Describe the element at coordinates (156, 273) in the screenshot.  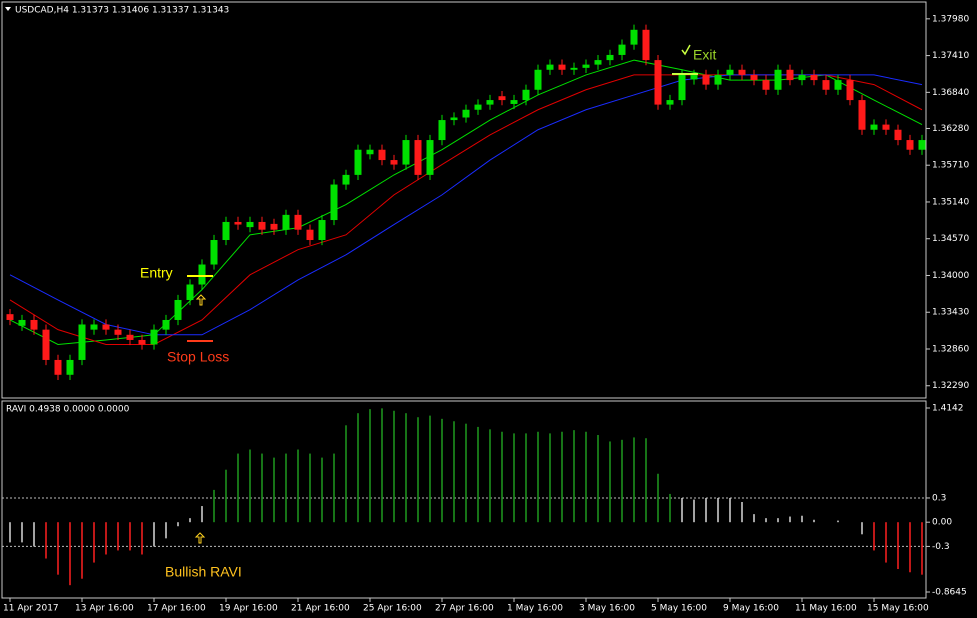
I see `annotation: Entry` at that location.